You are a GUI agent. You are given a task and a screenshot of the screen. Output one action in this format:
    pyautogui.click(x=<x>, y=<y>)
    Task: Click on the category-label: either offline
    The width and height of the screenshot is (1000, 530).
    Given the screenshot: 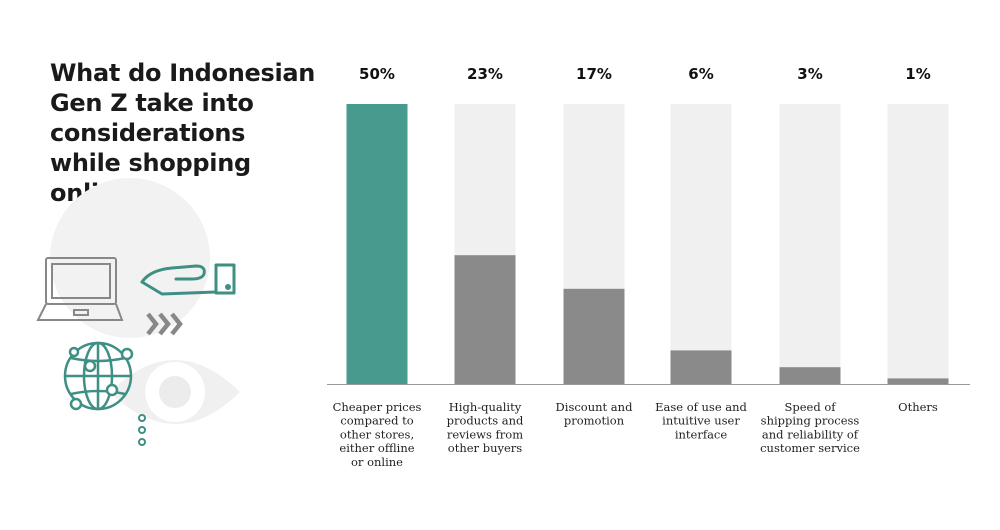 What is the action you would take?
    pyautogui.click(x=376, y=448)
    